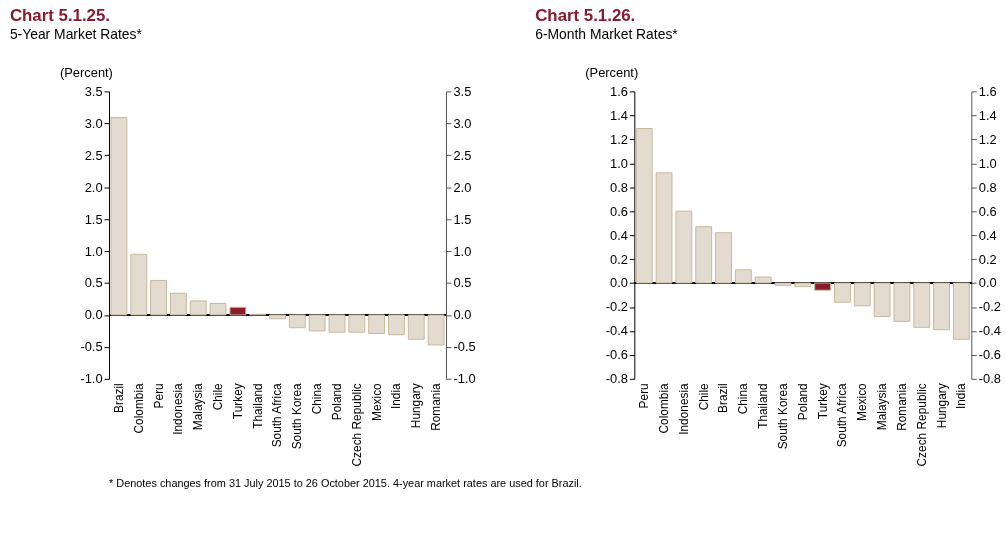 Image resolution: width=1006 pixels, height=543 pixels. I want to click on y-tick-label: 0.8, so click(618, 187).